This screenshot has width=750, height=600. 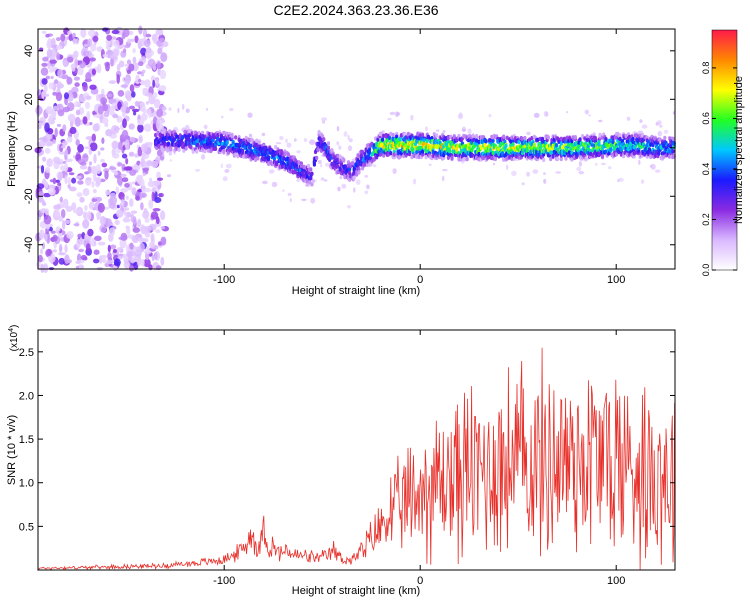 What do you see at coordinates (12, 149) in the screenshot?
I see `spectrogram-ylabel: Frequency (Hz)` at bounding box center [12, 149].